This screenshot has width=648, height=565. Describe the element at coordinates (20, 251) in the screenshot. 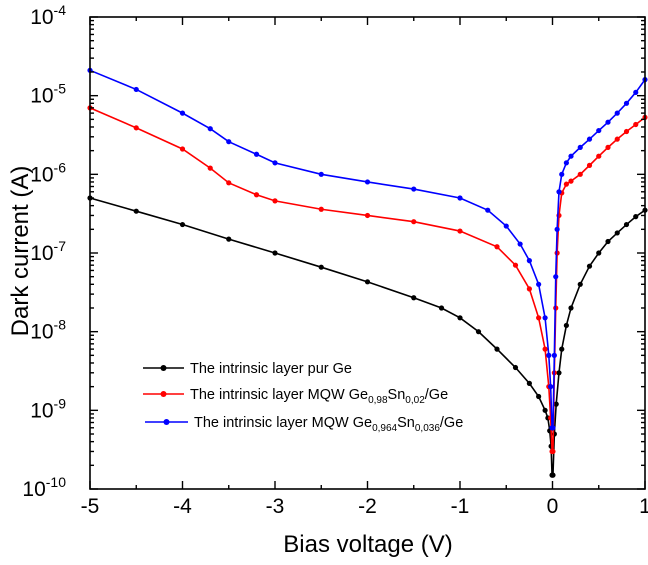

I see `y-axis-label: Dark current (A)` at that location.